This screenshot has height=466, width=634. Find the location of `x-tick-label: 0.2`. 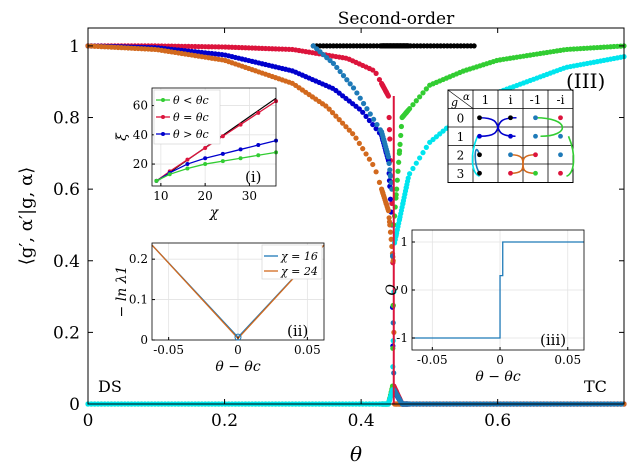

x-tick-label: 0.2 is located at coordinates (224, 421).